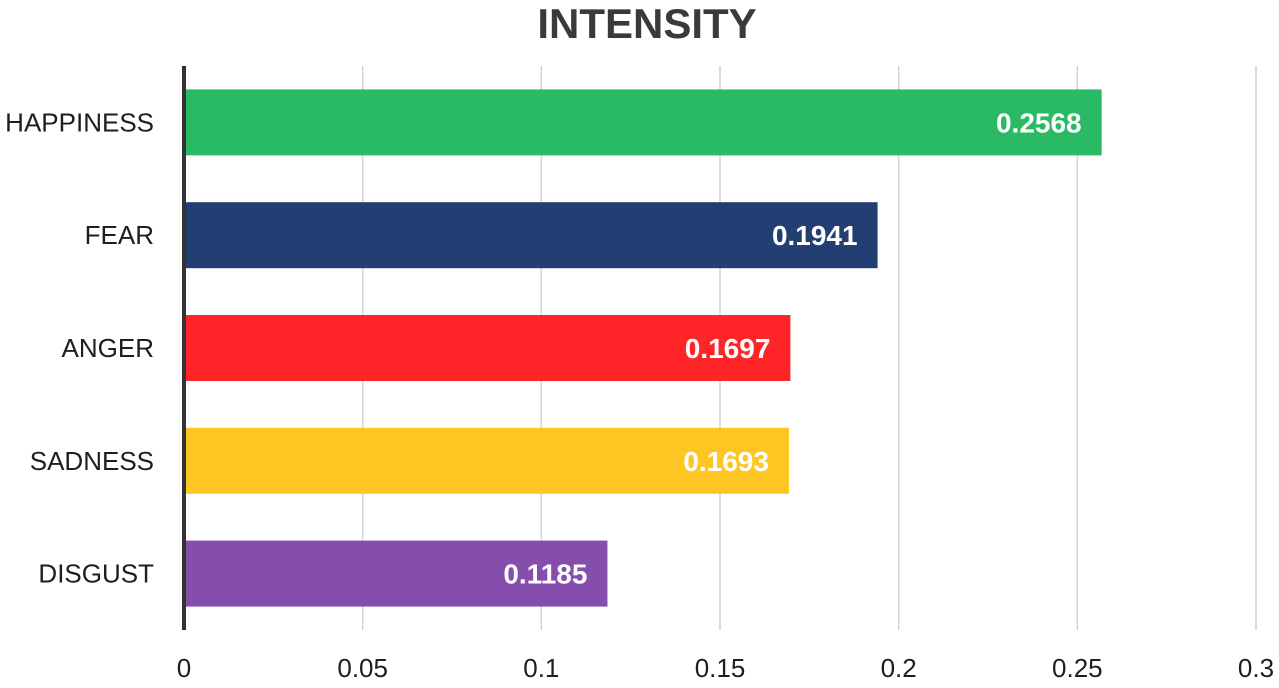 Image resolution: width=1279 pixels, height=688 pixels. I want to click on category-label: DISGUST, so click(96, 574).